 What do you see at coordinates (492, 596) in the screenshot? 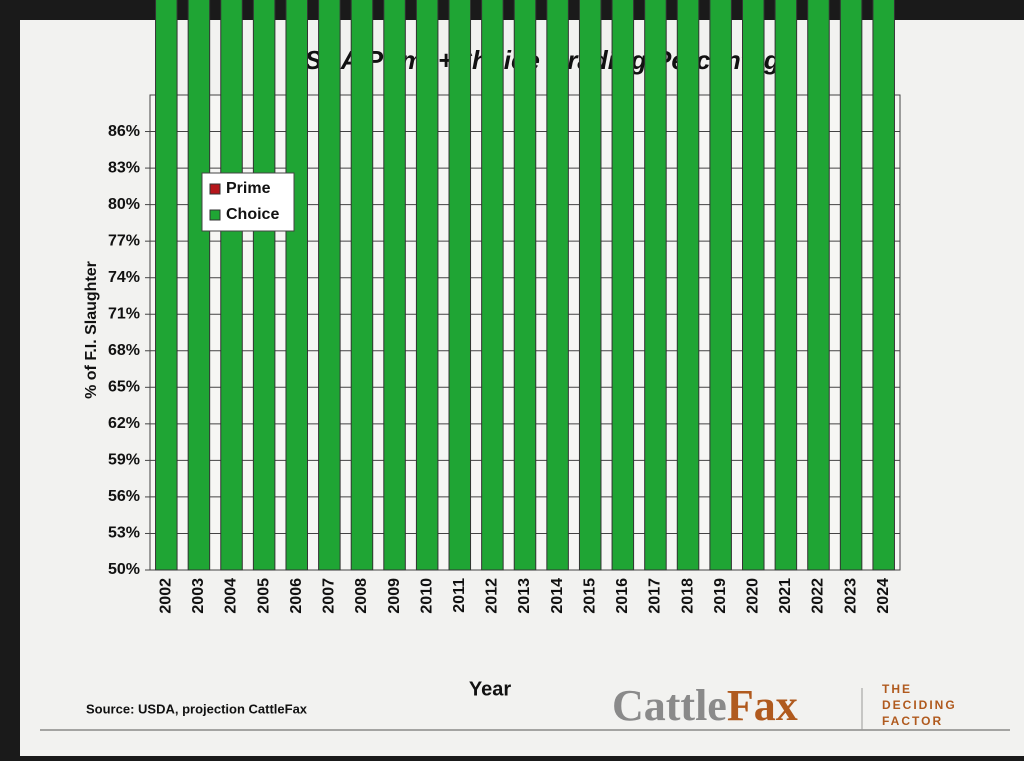
I see `x-tick-label: 2012` at bounding box center [492, 596].